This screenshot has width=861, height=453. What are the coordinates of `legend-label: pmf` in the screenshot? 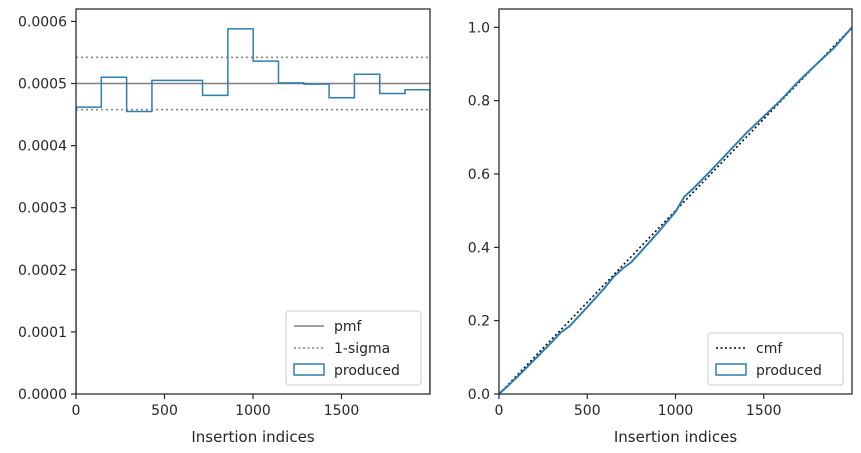 It's located at (348, 327).